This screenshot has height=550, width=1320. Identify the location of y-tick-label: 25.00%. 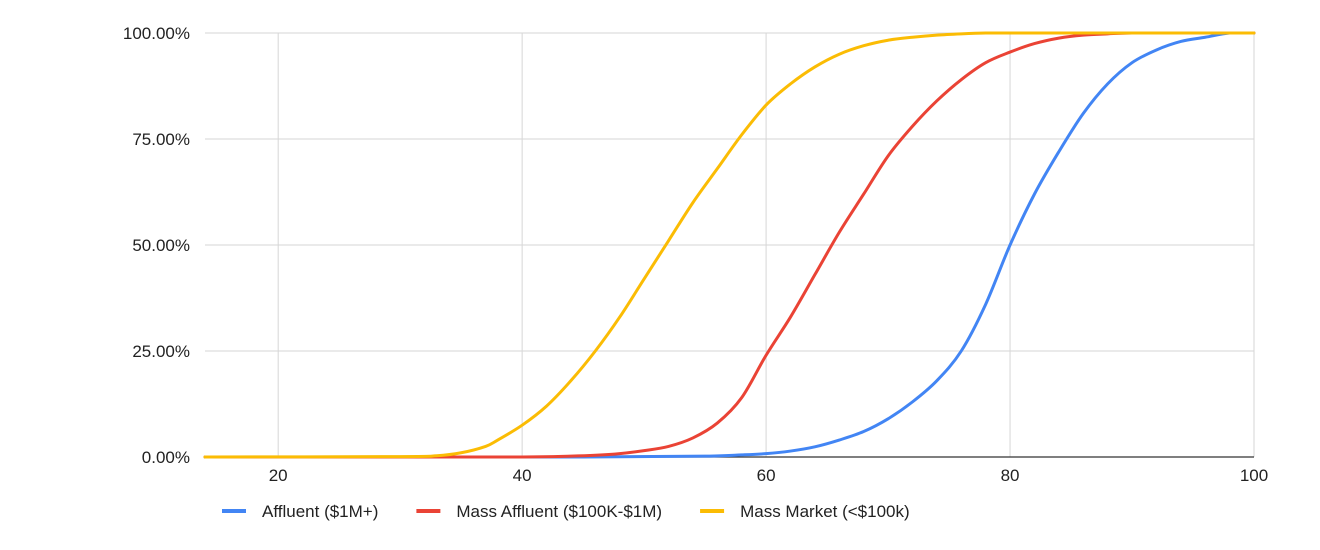
(161, 351).